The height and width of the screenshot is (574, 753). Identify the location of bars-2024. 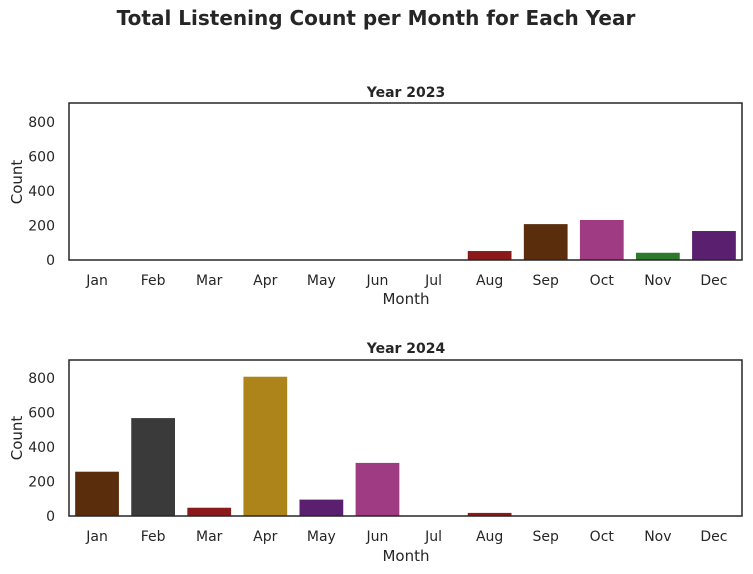
(293, 446).